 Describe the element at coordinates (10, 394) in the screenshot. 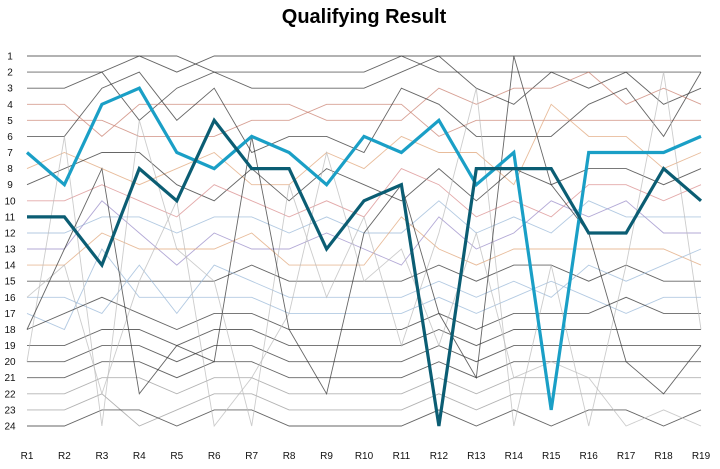

I see `y-tick-label: 22` at that location.